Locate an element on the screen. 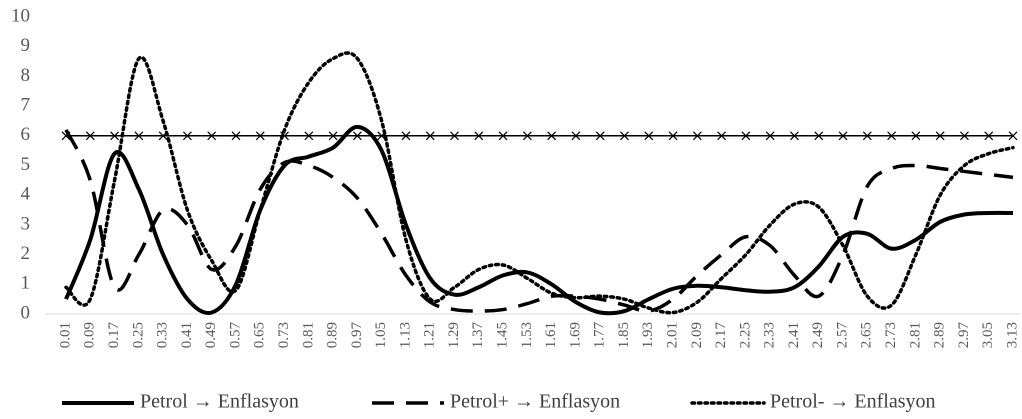  legend-label: Petrol- → Enflasyon is located at coordinates (853, 402).